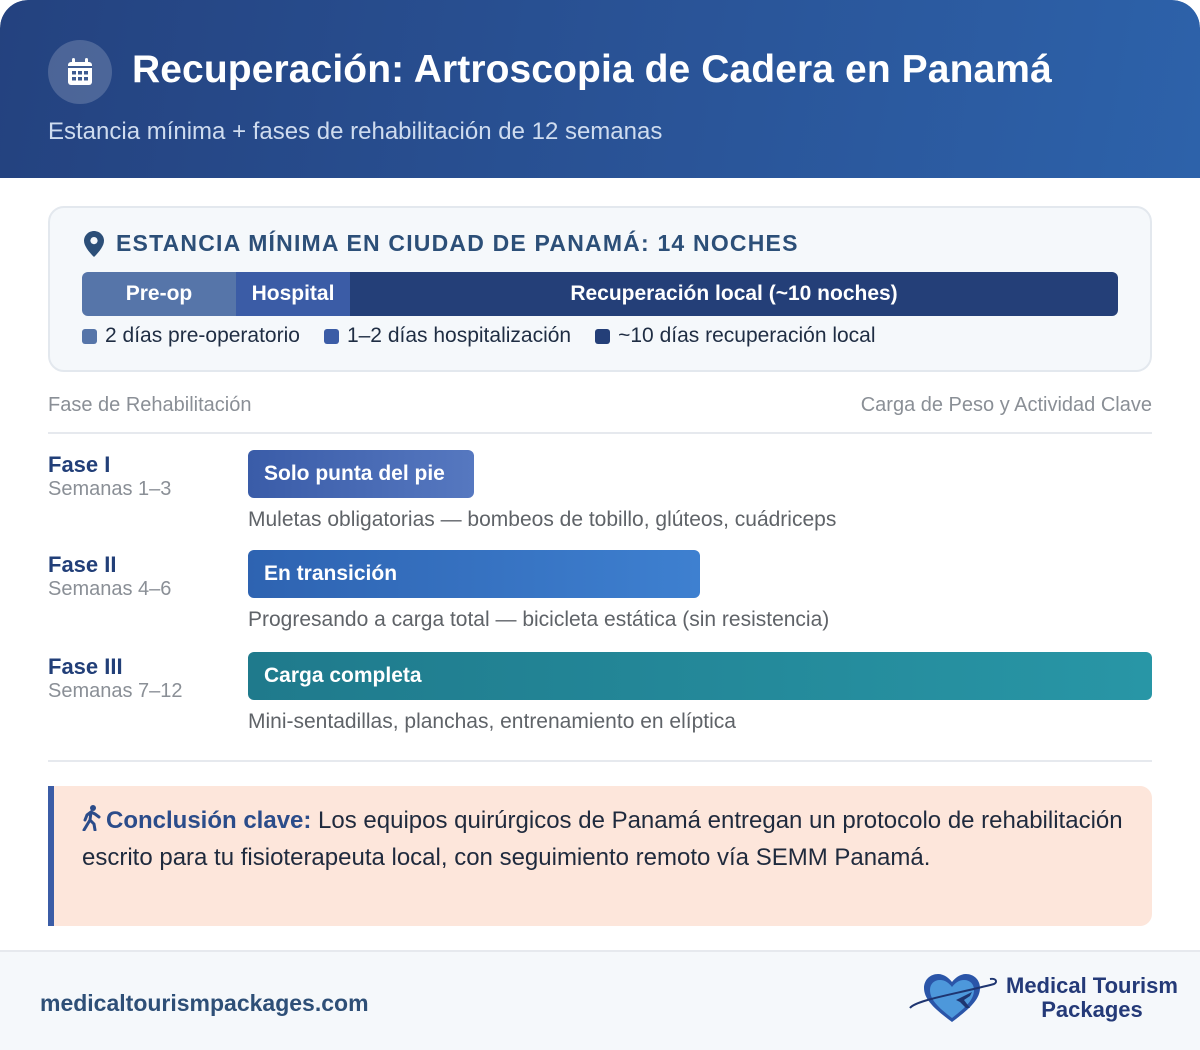  What do you see at coordinates (1006, 405) in the screenshot?
I see `column-header-activity: Carga de Peso y Actividad Clave` at bounding box center [1006, 405].